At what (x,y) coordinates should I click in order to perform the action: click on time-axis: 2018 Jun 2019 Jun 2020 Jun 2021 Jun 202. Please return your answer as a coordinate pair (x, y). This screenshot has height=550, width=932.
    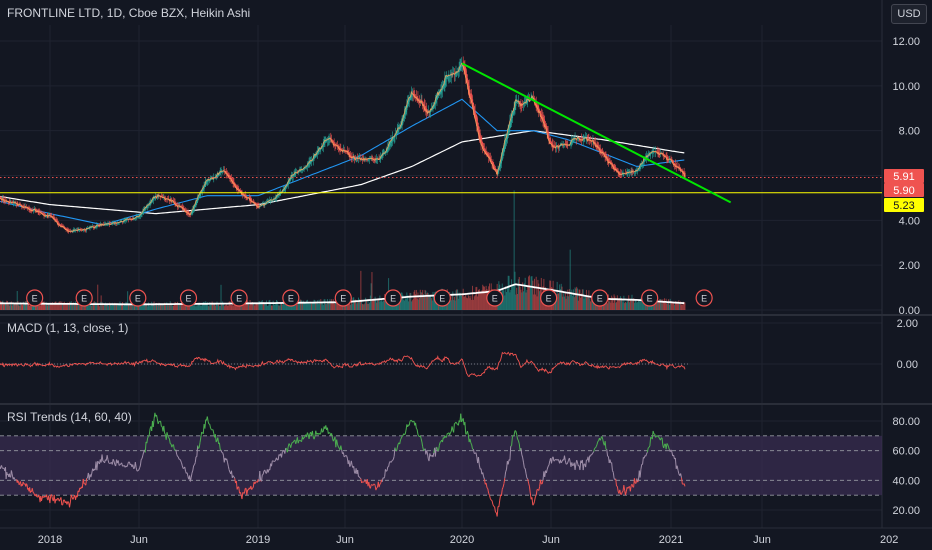
    Looking at the image, I should click on (468, 540).